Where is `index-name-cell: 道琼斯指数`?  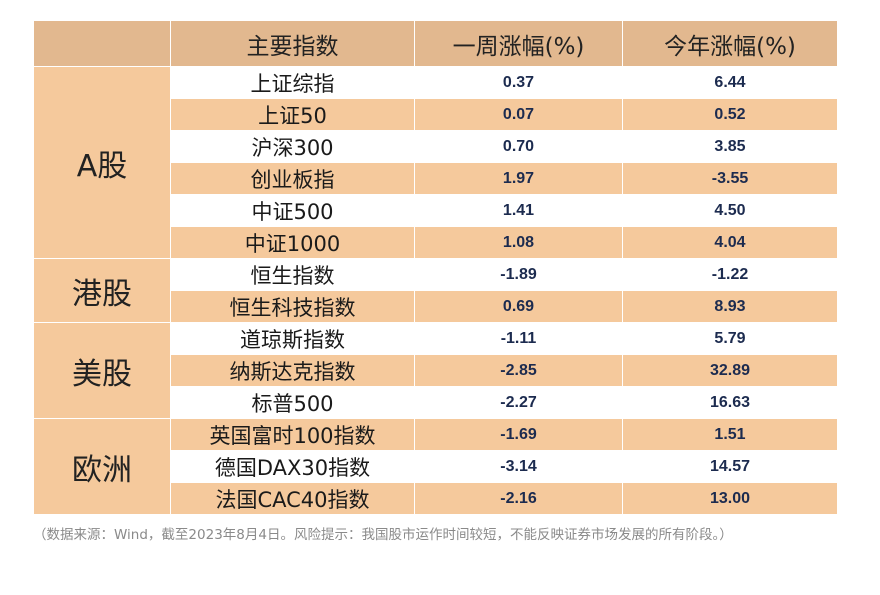
index-name-cell: 道琼斯指数 is located at coordinates (292, 338).